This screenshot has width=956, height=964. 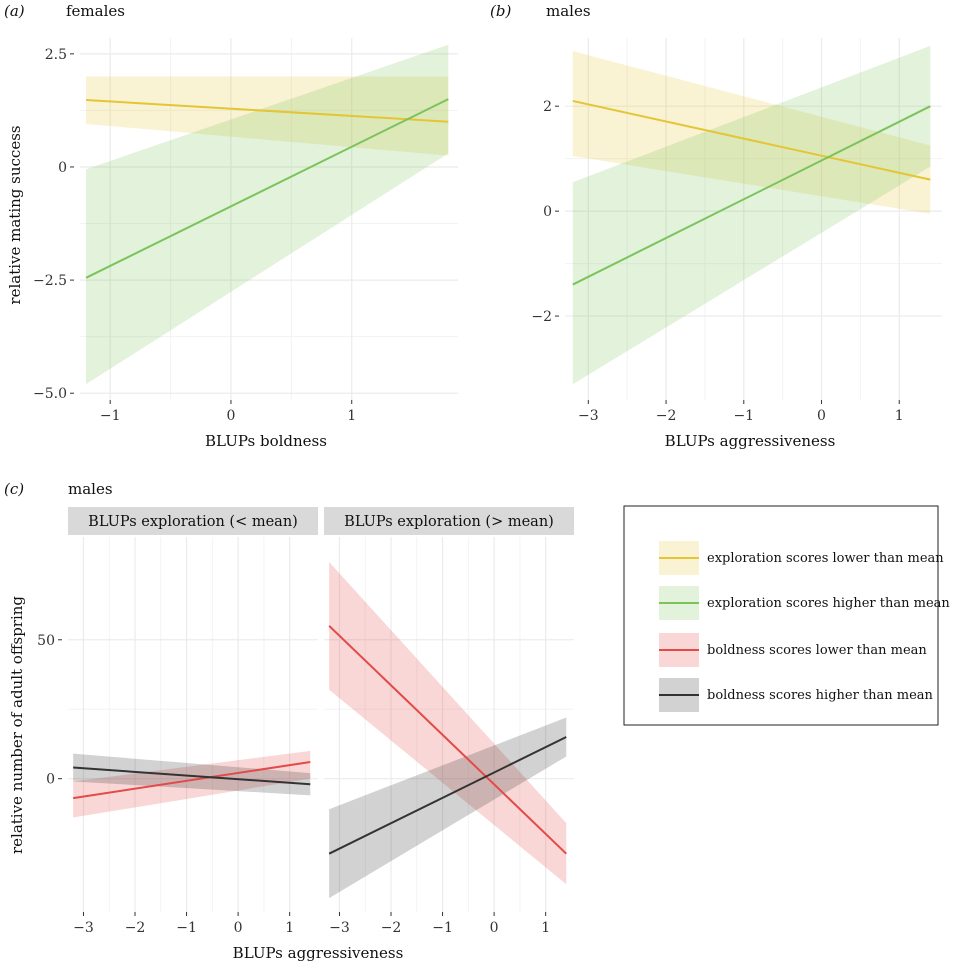 What do you see at coordinates (46, 641) in the screenshot?
I see `facet-1-ytick-label: 50` at bounding box center [46, 641].